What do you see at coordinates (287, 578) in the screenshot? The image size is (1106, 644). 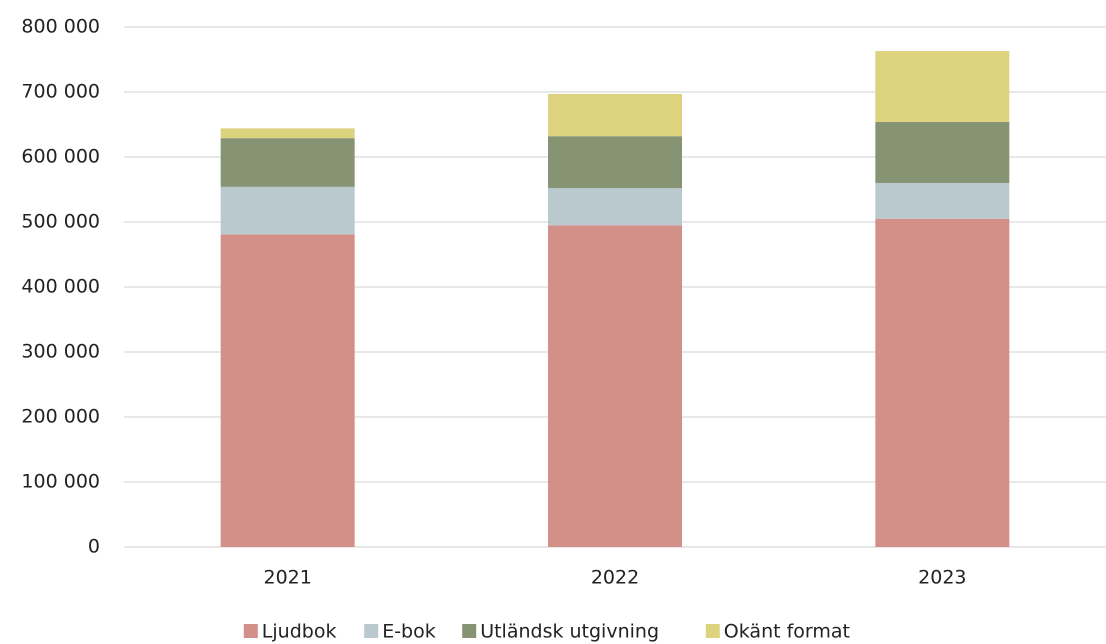 I see `x-tick-label: 2021` at bounding box center [287, 578].